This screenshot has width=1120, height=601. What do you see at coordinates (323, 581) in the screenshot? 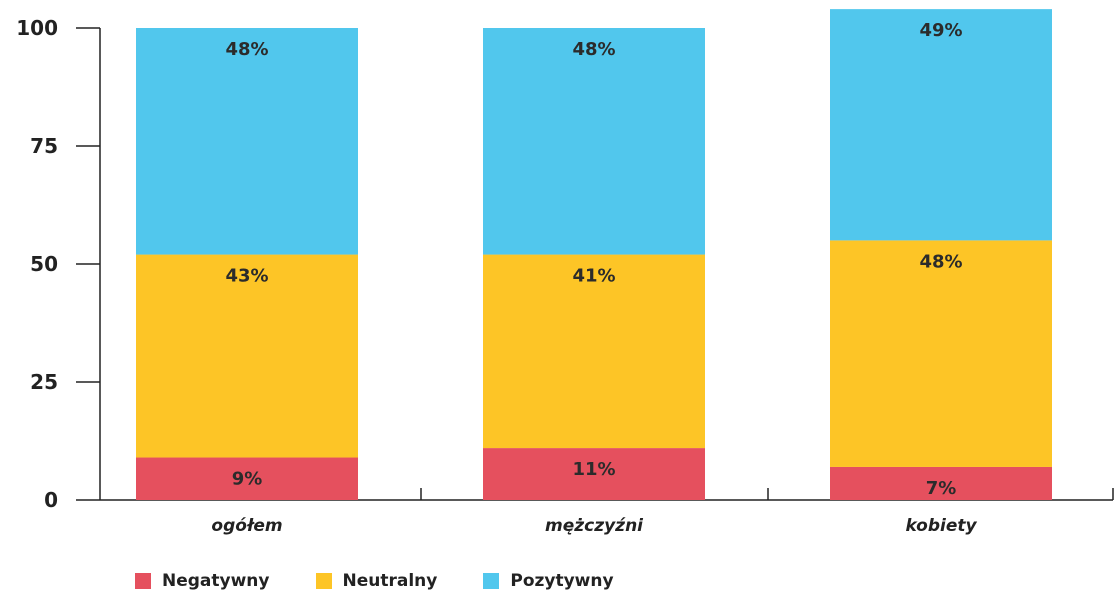
I see `legend-swatch-neutralny` at bounding box center [323, 581].